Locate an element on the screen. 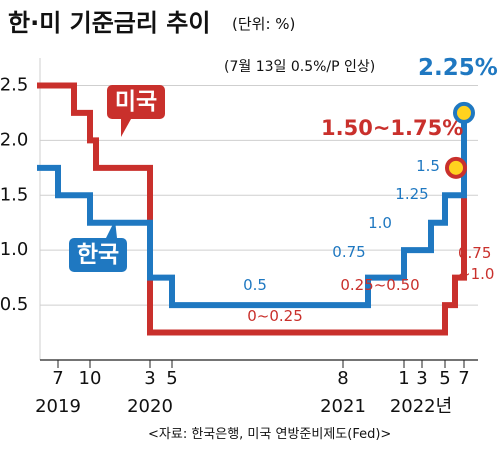  y-tick-label: 2.5 is located at coordinates (14, 84).